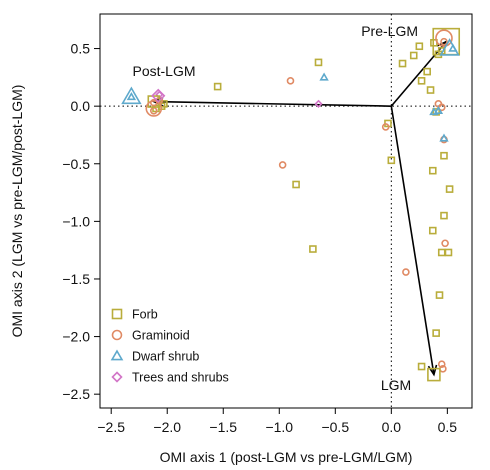  Describe the element at coordinates (117, 377) in the screenshot. I see `legend-marker-diamond` at that location.